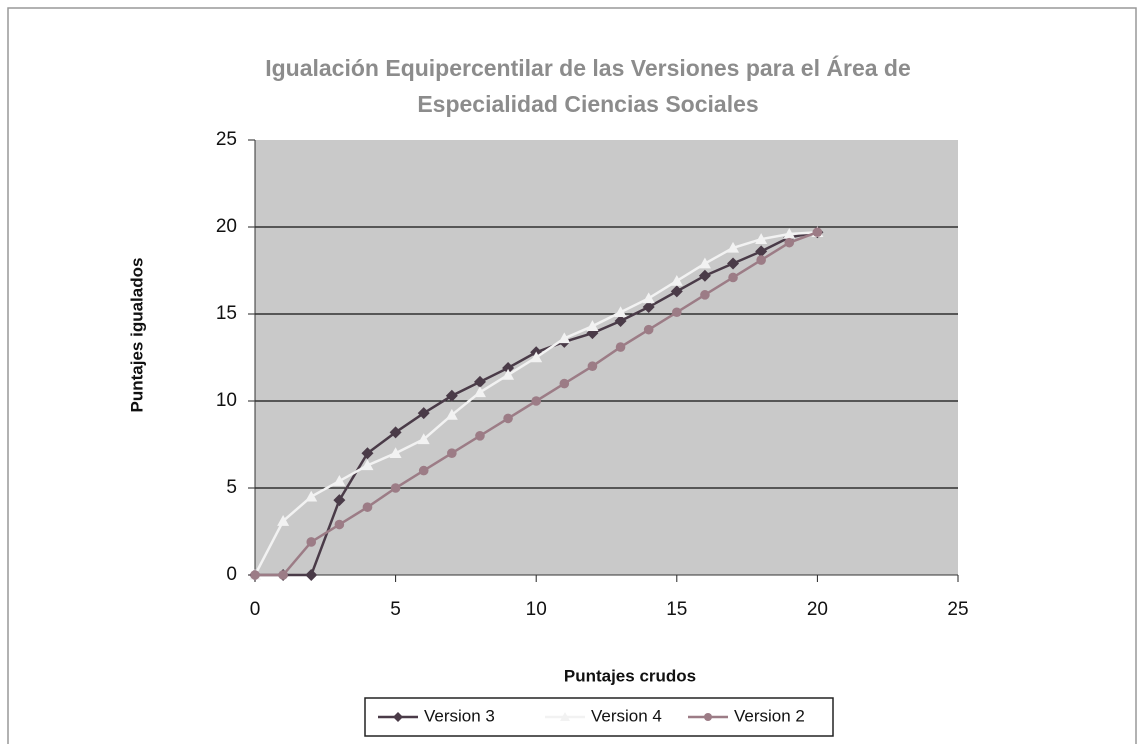 The height and width of the screenshot is (744, 1142). What do you see at coordinates (226, 313) in the screenshot?
I see `y-tick-label: 15` at bounding box center [226, 313].